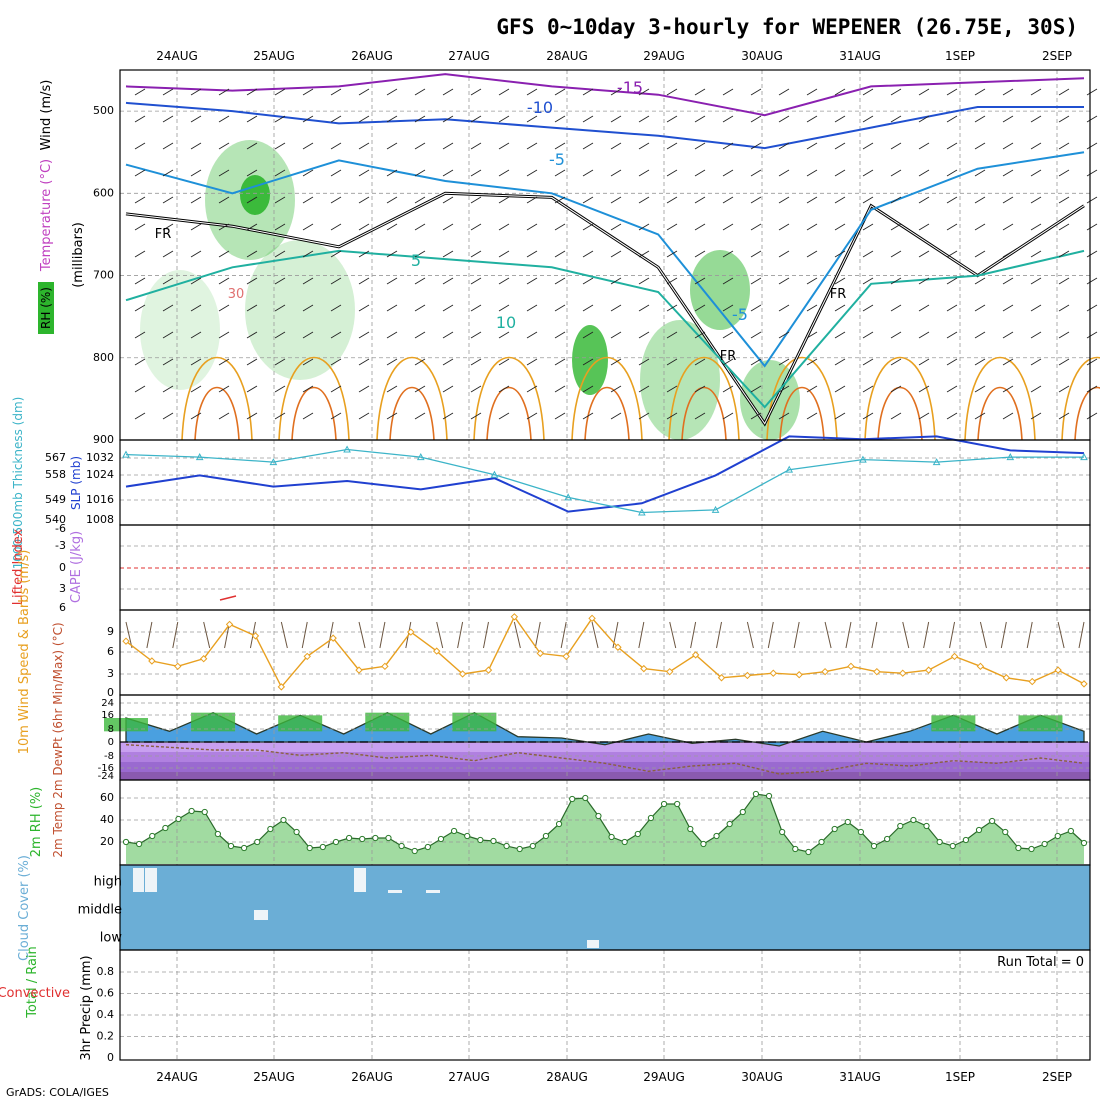 This screenshot has width=1100, height=1100. I want to click on contour-label: -15, so click(630, 87).